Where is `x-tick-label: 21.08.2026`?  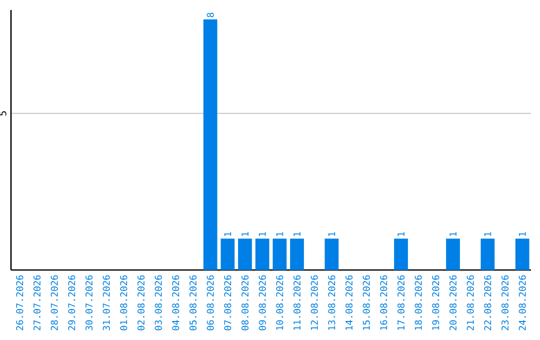 x-tick-label: 21.08.2026 is located at coordinates (470, 302).